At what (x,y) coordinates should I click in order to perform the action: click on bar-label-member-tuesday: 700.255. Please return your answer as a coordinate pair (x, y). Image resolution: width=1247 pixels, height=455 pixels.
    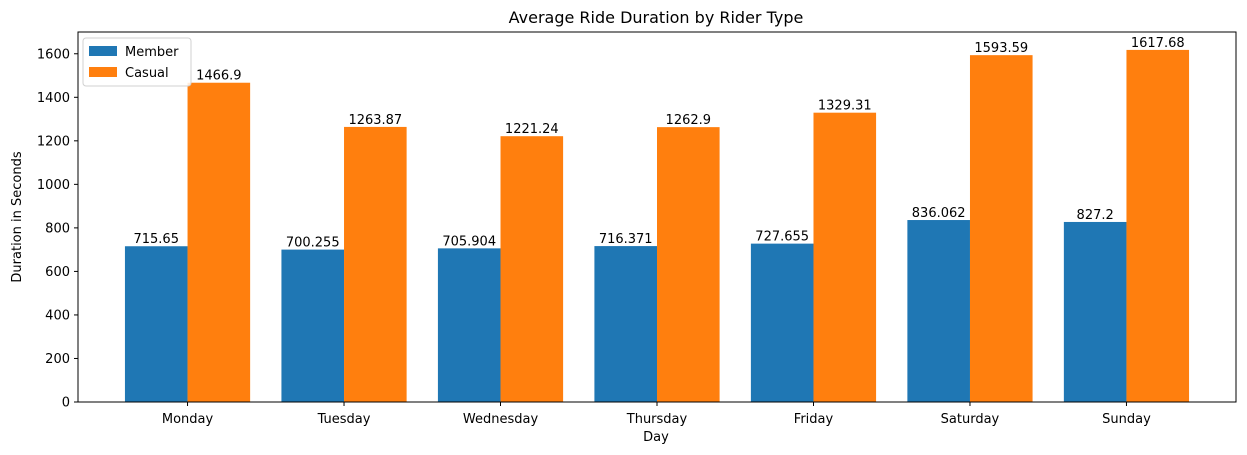
    Looking at the image, I should click on (313, 243).